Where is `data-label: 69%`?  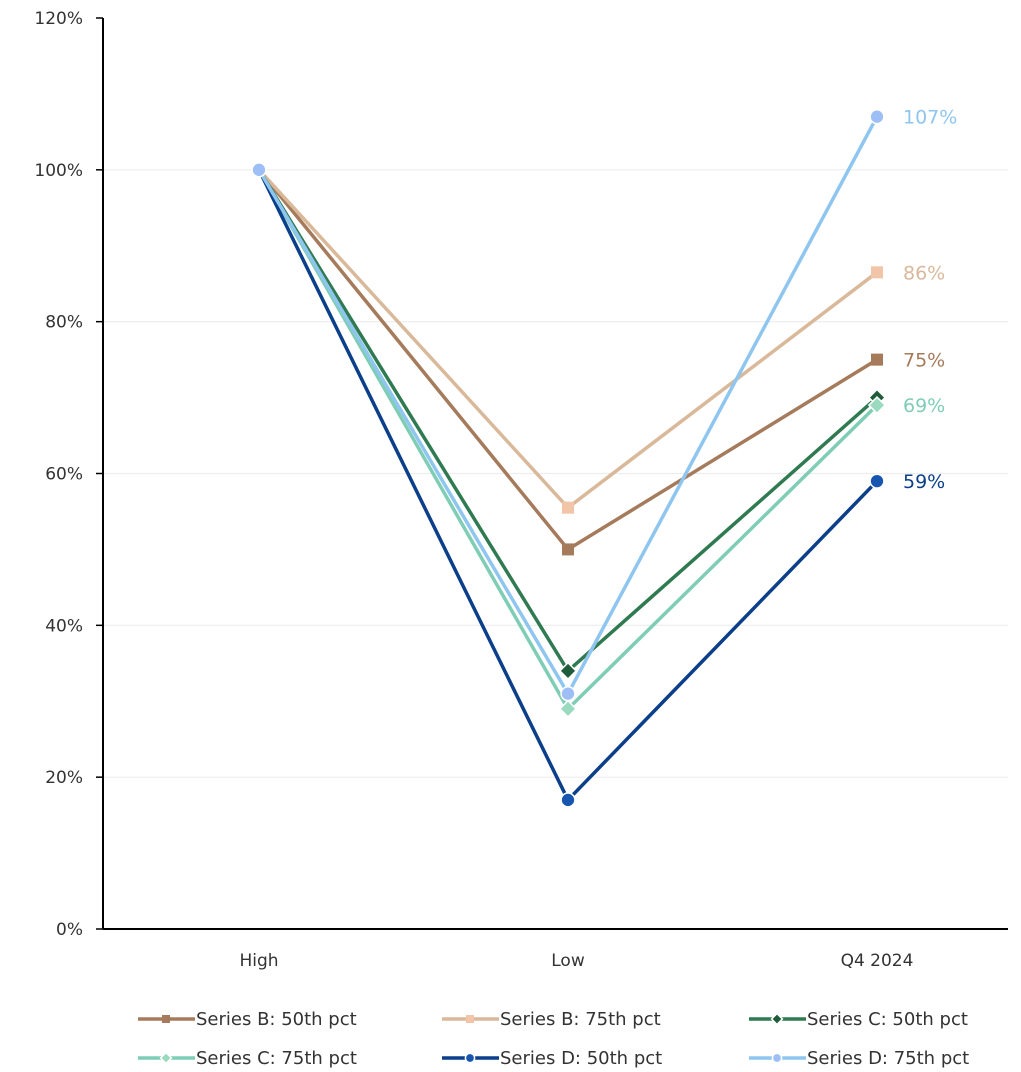
data-label: 69% is located at coordinates (924, 406).